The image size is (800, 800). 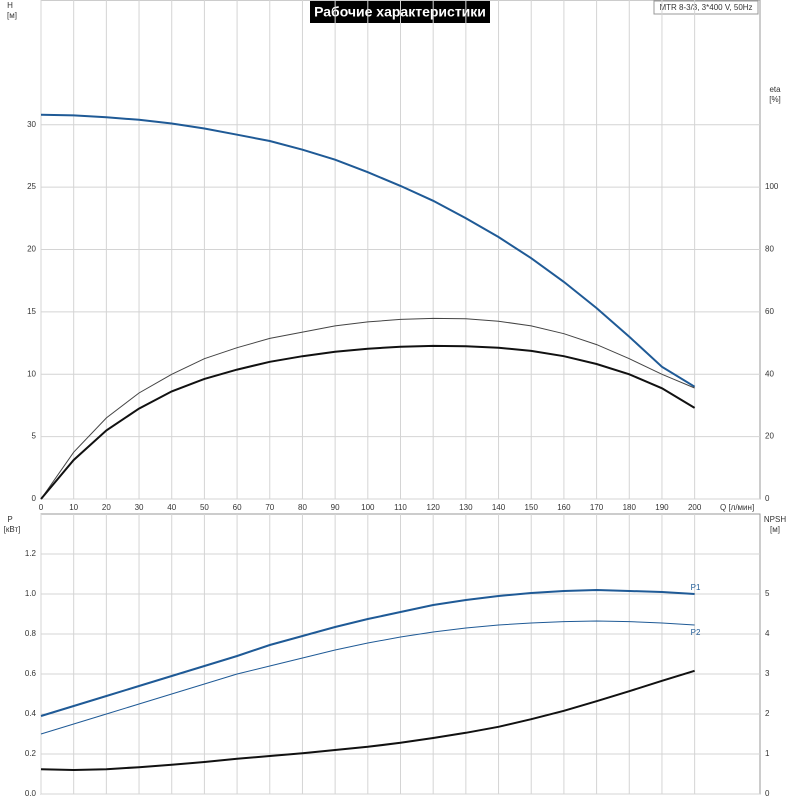 What do you see at coordinates (12, 15) in the screenshot?
I see `y-axis-unit: [м]` at bounding box center [12, 15].